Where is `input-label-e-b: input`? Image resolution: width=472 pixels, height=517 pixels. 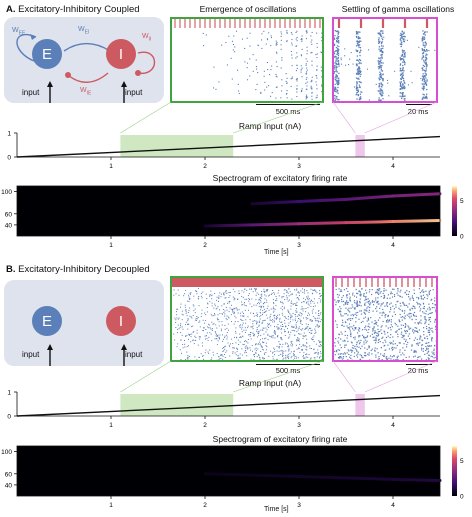
input-label-e-b: input is located at coordinates (31, 354).